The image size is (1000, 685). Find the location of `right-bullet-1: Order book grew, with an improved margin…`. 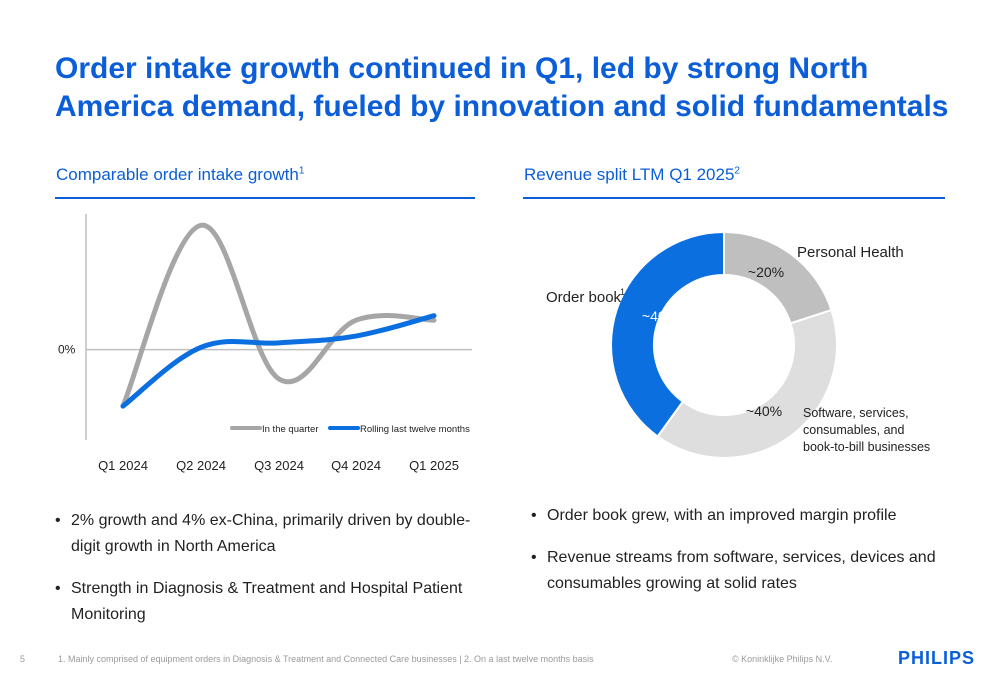

right-bullet-1: Order book grew, with an improved margin… is located at coordinates (741, 516).